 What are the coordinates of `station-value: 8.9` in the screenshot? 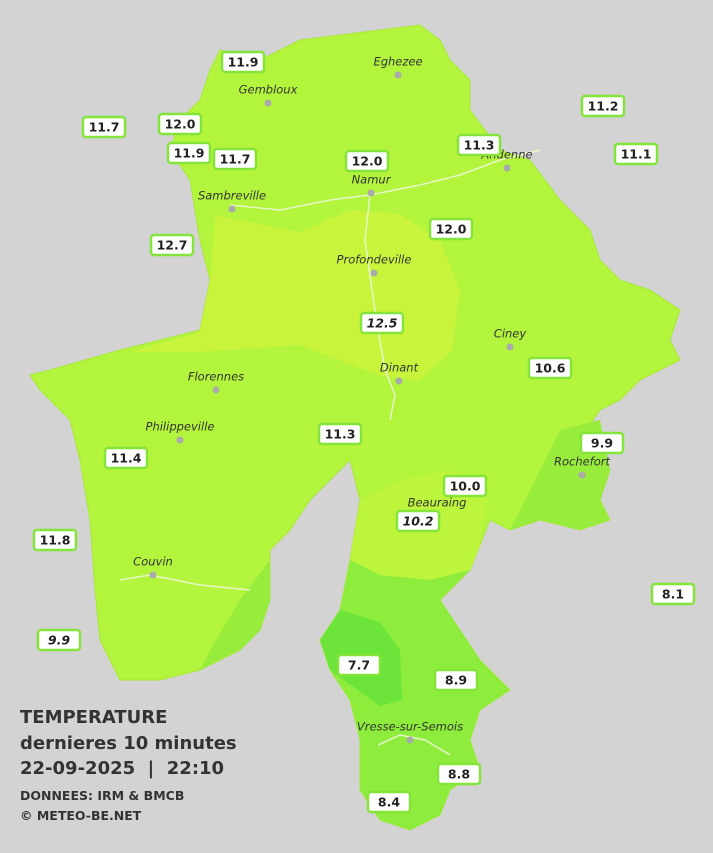 It's located at (456, 680).